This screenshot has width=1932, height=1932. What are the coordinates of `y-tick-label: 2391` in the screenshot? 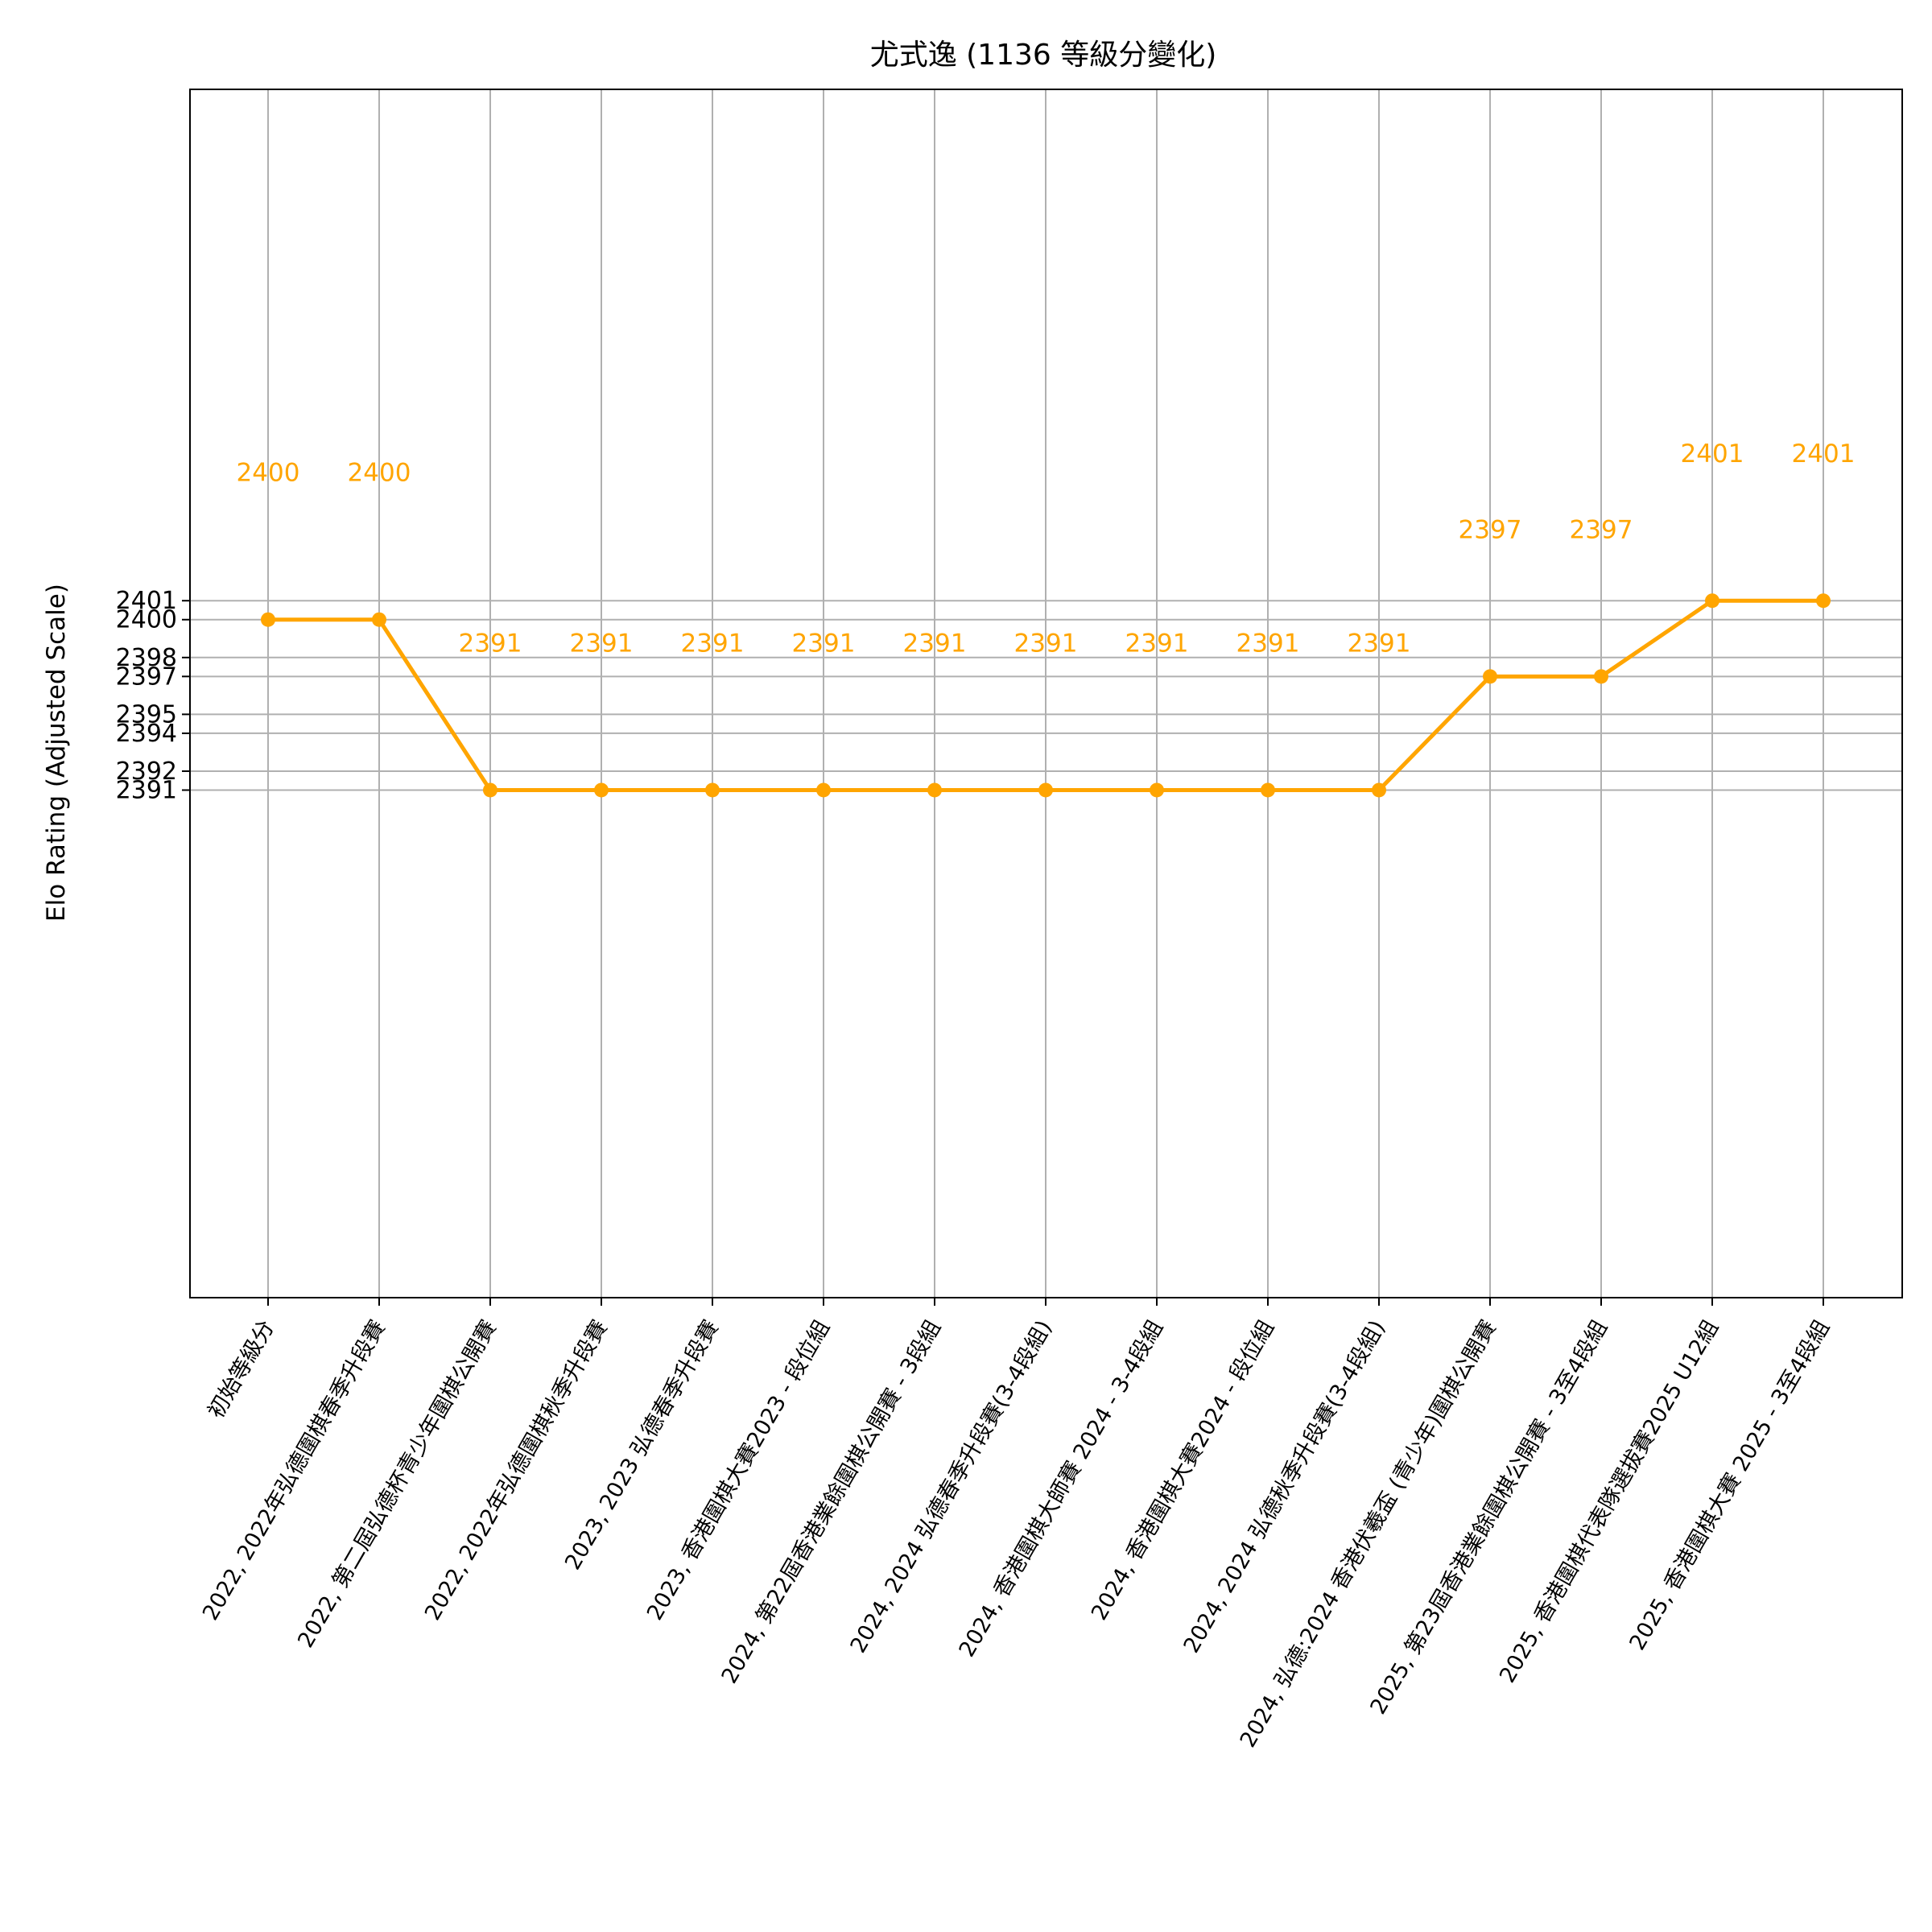 It's located at (146, 790).